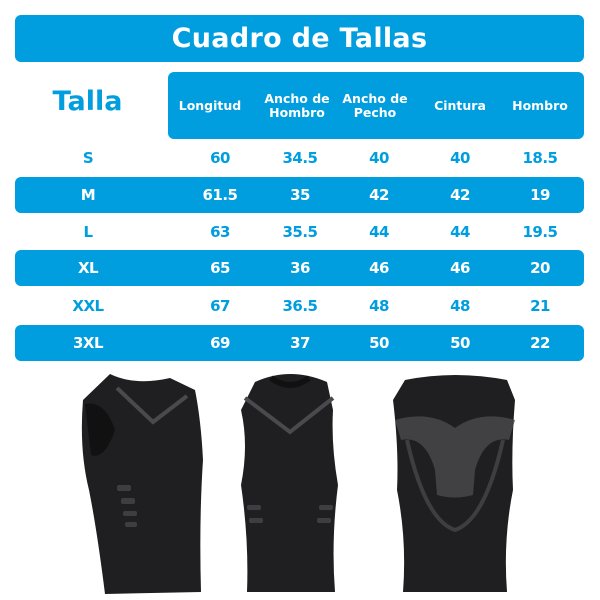 This screenshot has width=600, height=600. What do you see at coordinates (88, 232) in the screenshot?
I see `size-cell: L` at bounding box center [88, 232].